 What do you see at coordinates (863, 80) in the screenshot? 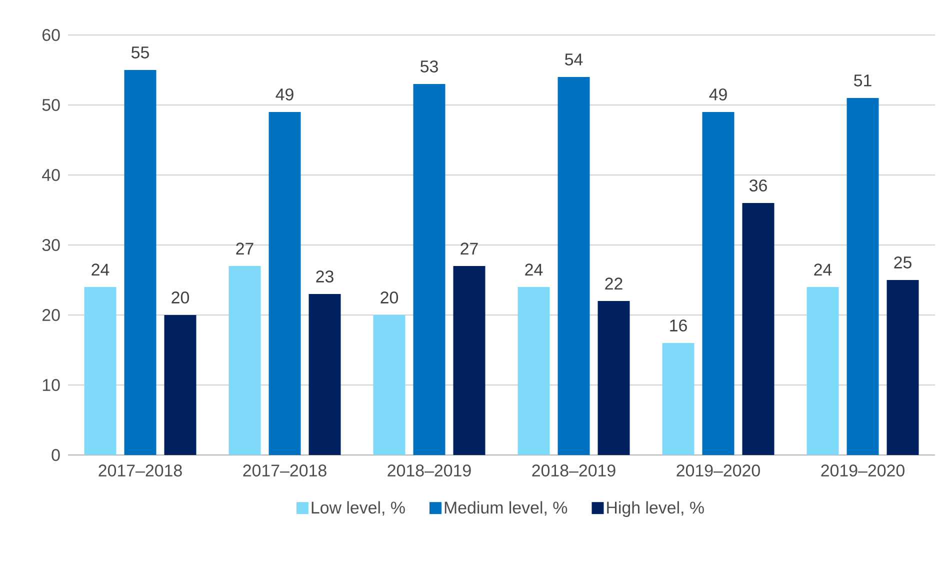
I see `data-label: 51` at bounding box center [863, 80].